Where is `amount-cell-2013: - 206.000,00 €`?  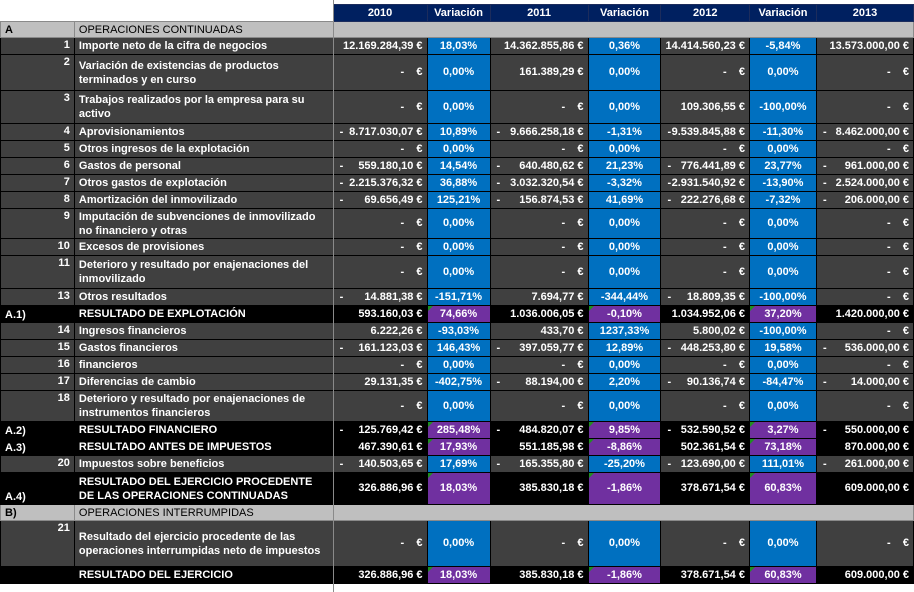
amount-cell-2013: - 206.000,00 € is located at coordinates (864, 200).